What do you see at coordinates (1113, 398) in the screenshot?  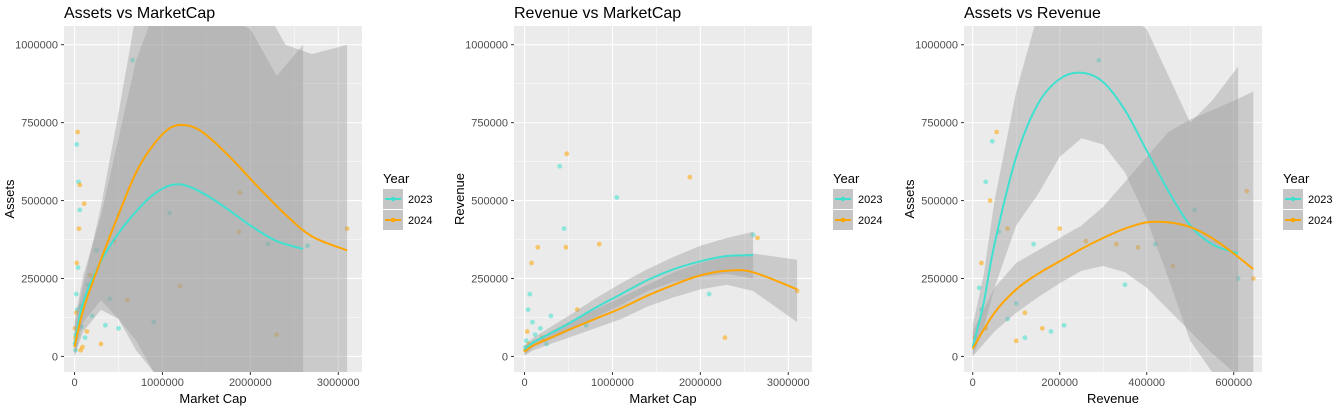 I see `x-axis-label: Revenue` at bounding box center [1113, 398].